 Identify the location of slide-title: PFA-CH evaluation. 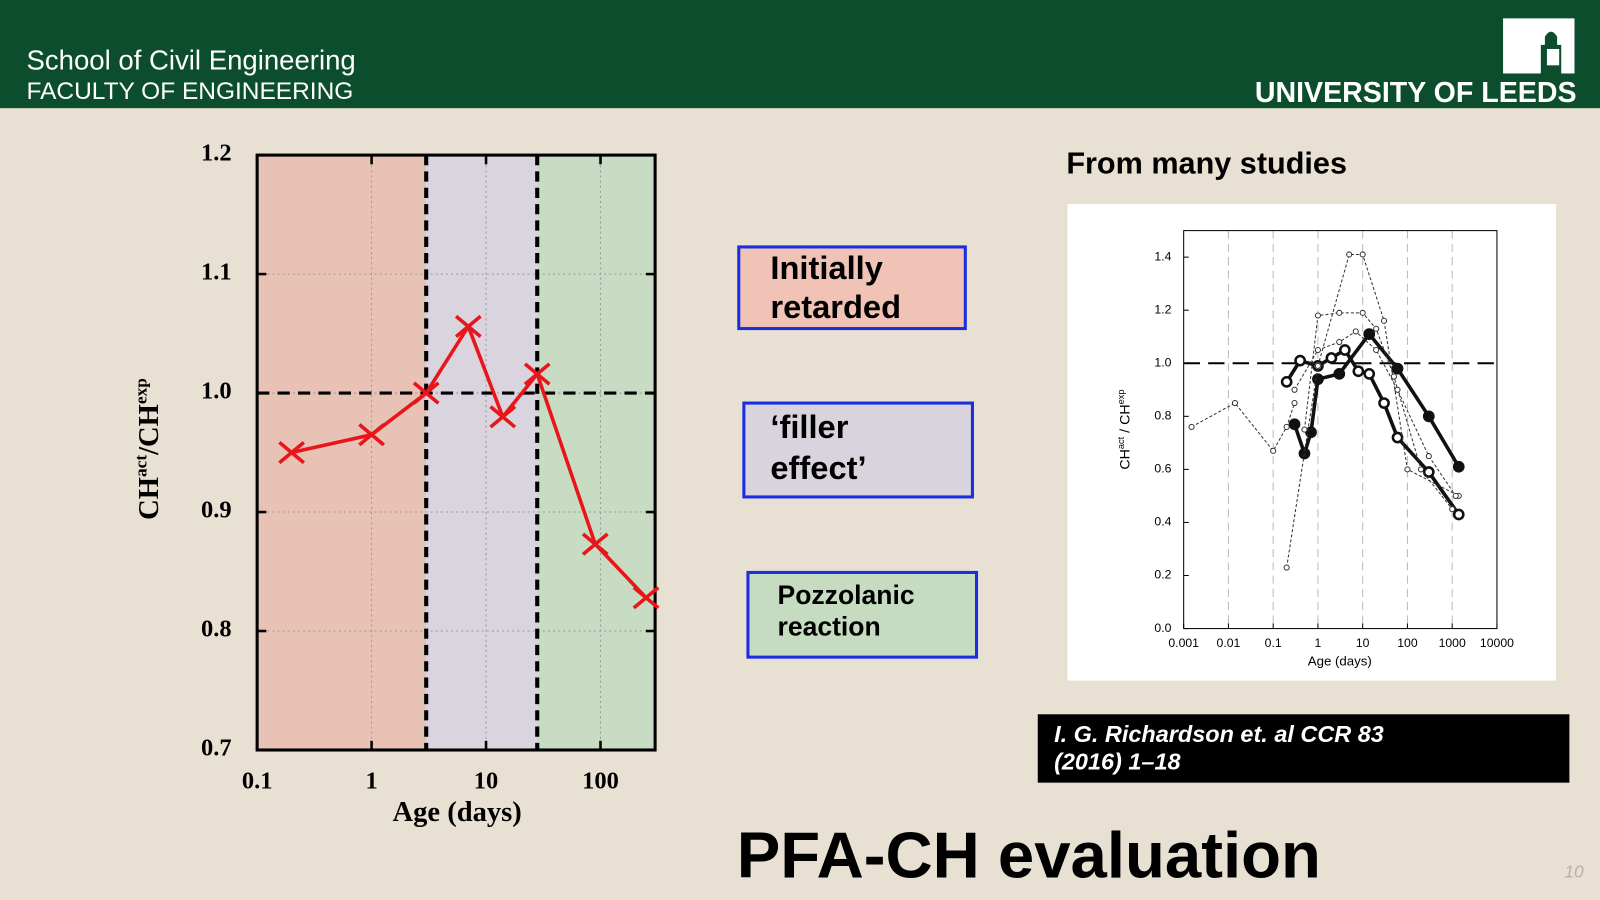
(1029, 855).